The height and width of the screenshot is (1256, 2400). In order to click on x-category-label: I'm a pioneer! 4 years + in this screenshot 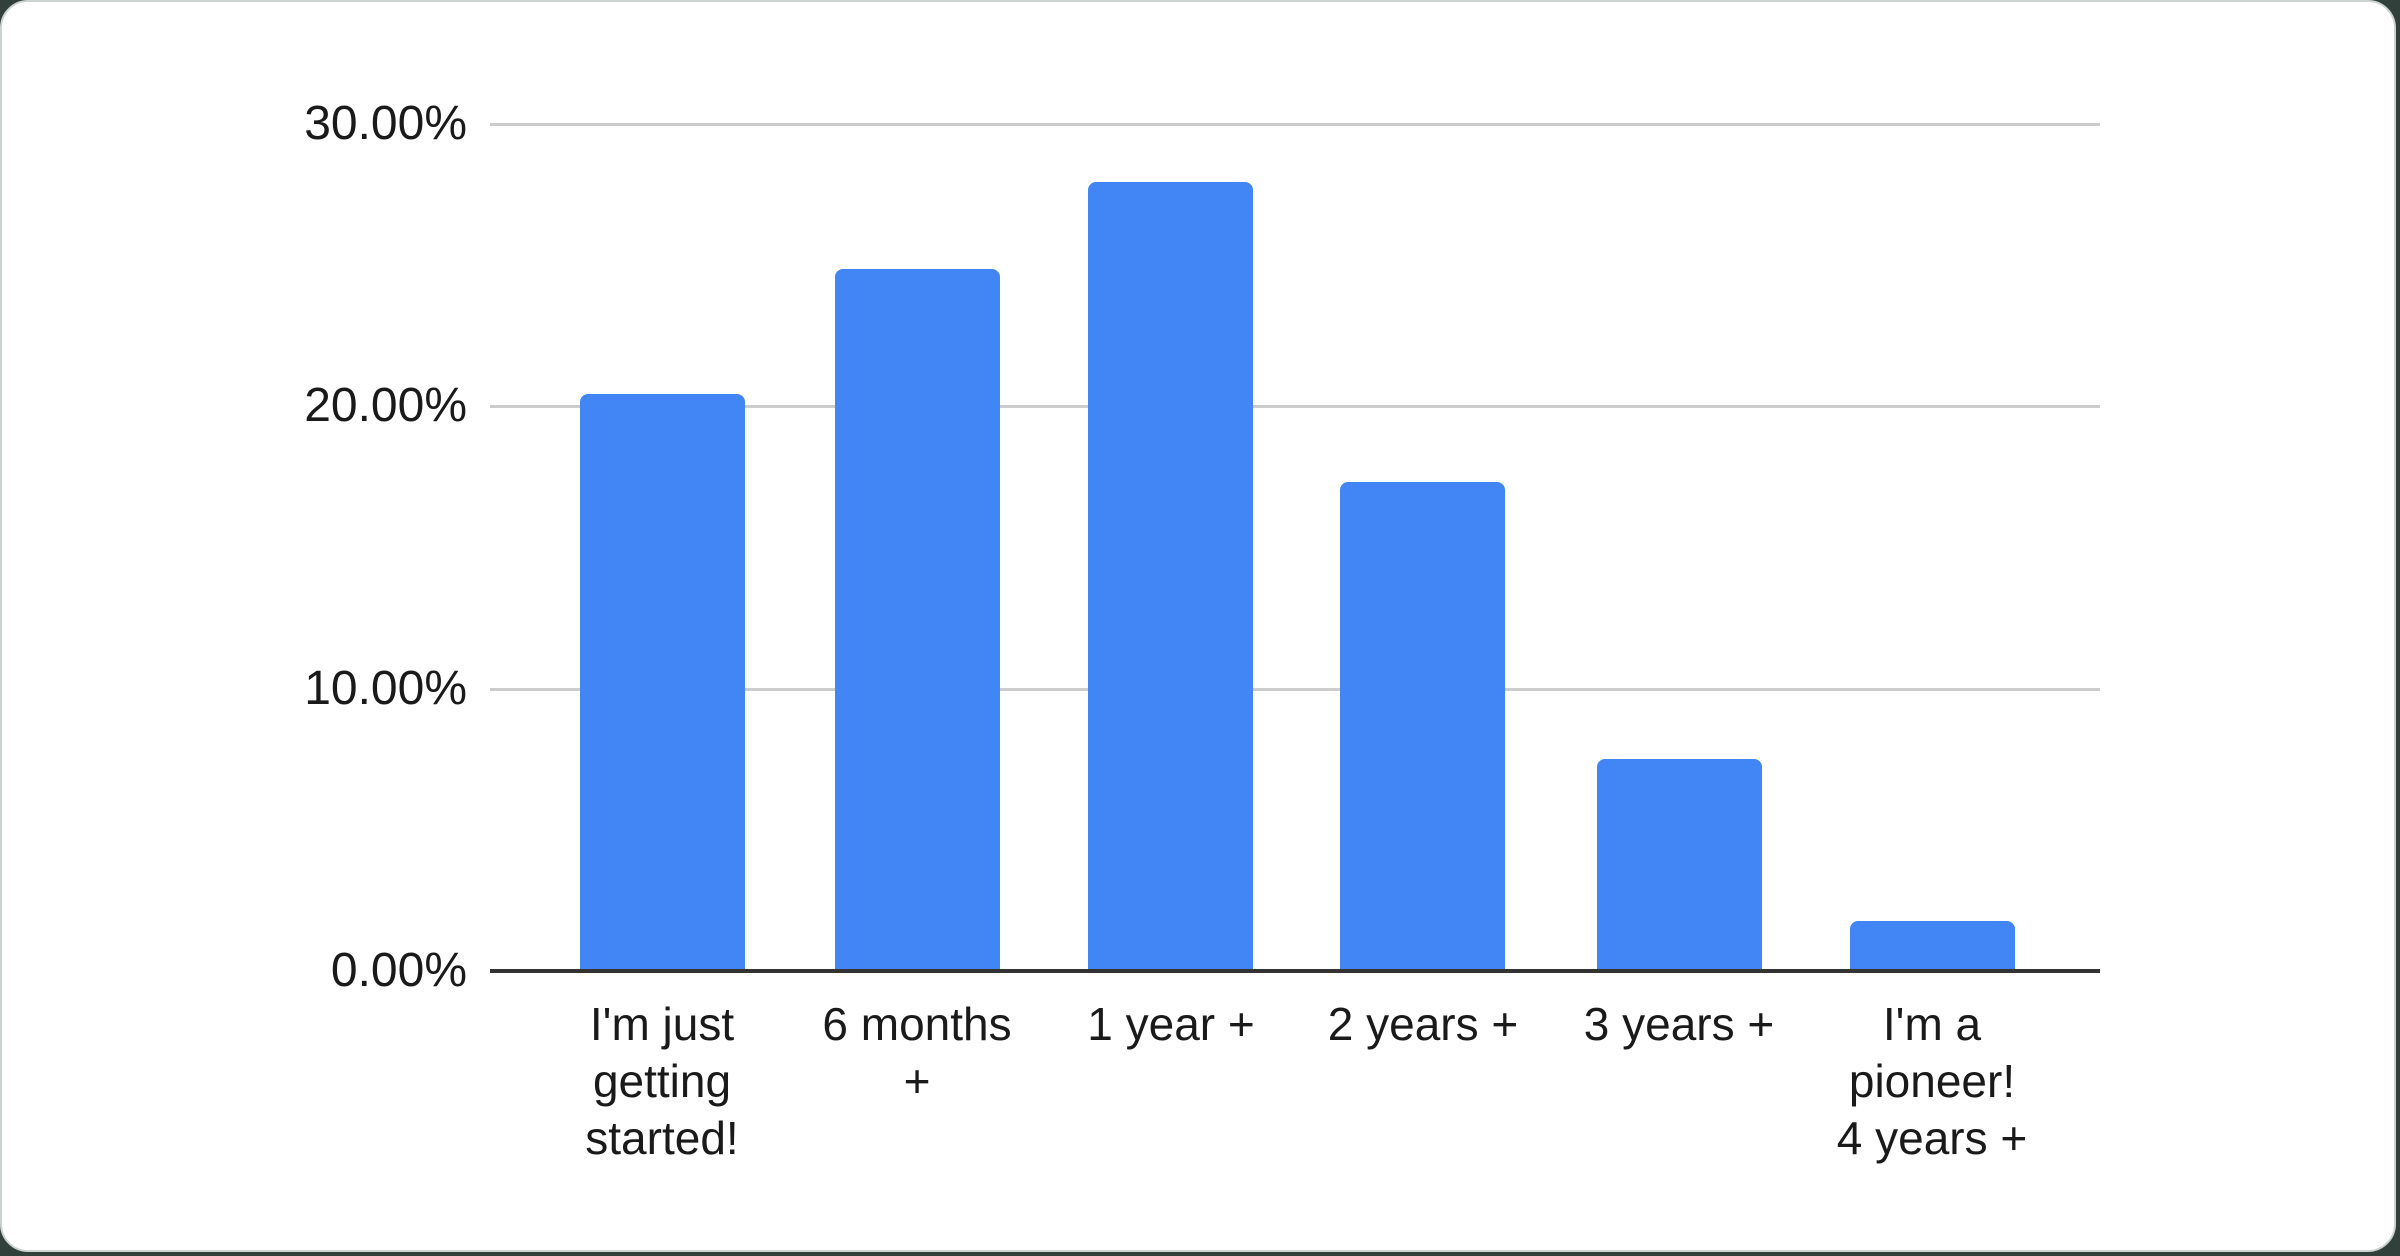, I will do `click(1932, 1081)`.